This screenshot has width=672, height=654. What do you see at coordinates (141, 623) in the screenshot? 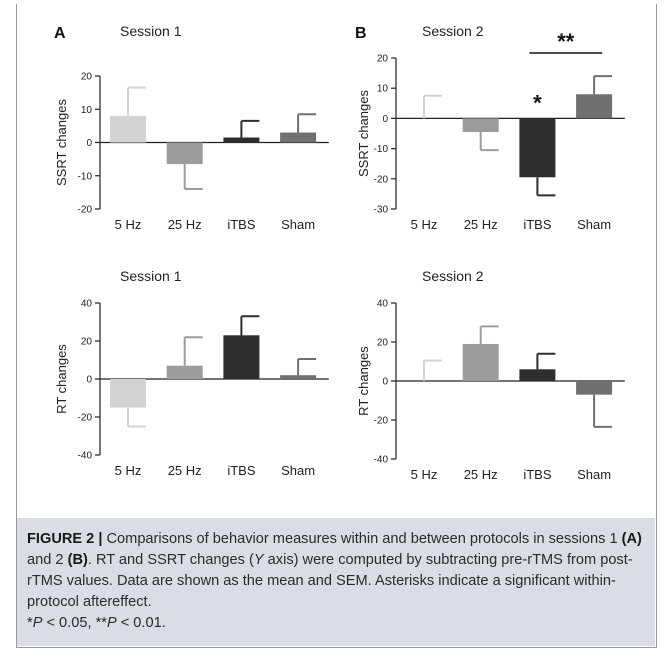
I see `caption-sig2-text: < 0.01.` at bounding box center [141, 623].